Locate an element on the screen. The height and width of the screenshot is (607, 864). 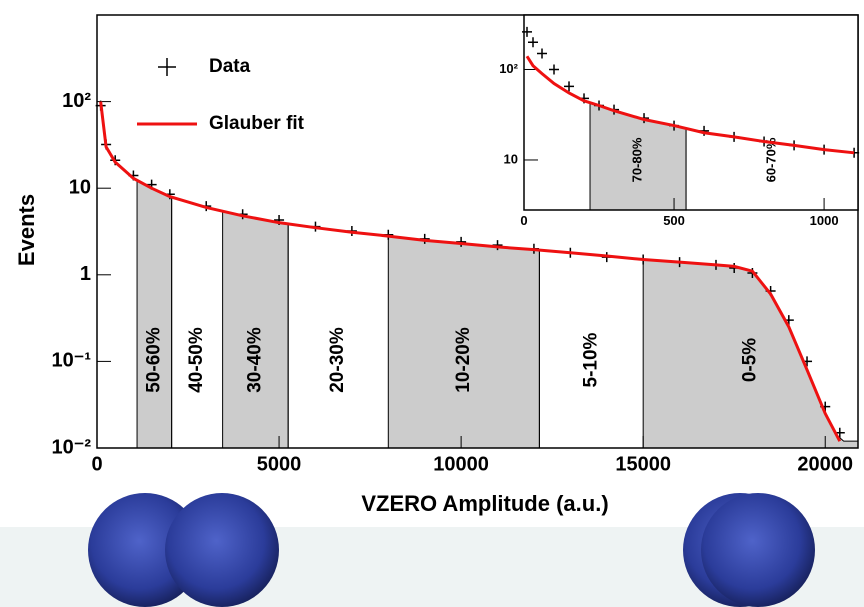
band-label: 10-20% is located at coordinates (463, 360).